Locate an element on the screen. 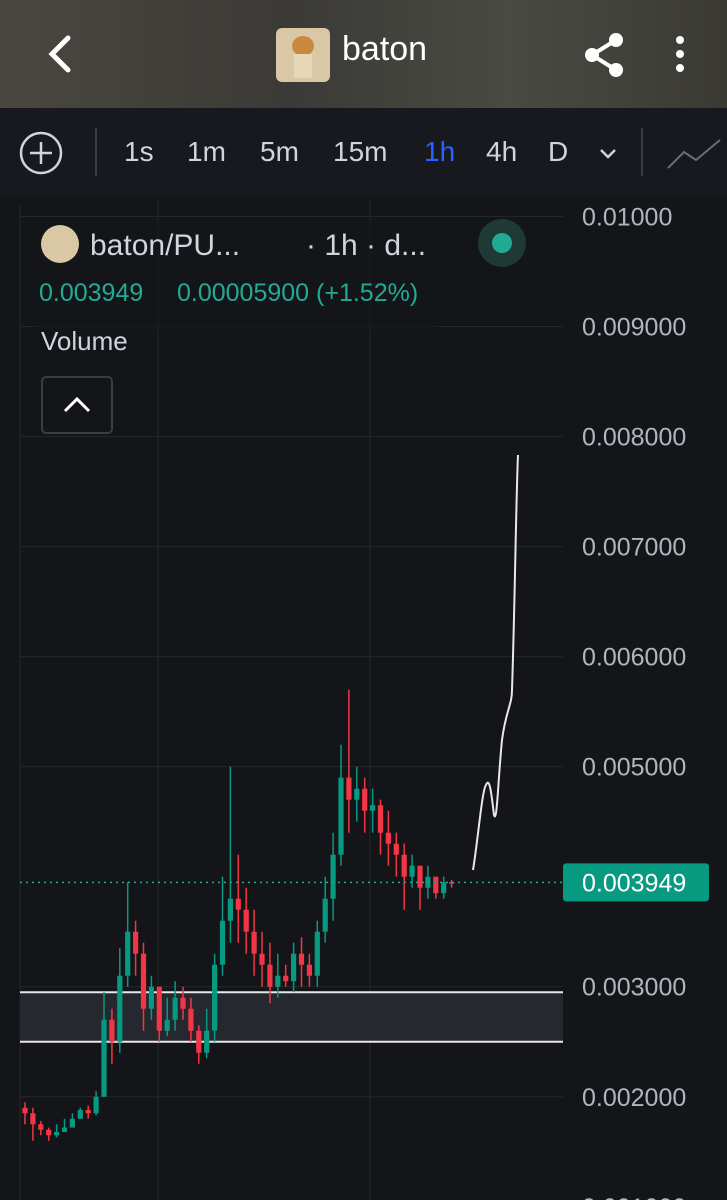 This screenshot has width=727, height=1200. collapse-icon is located at coordinates (77, 404).